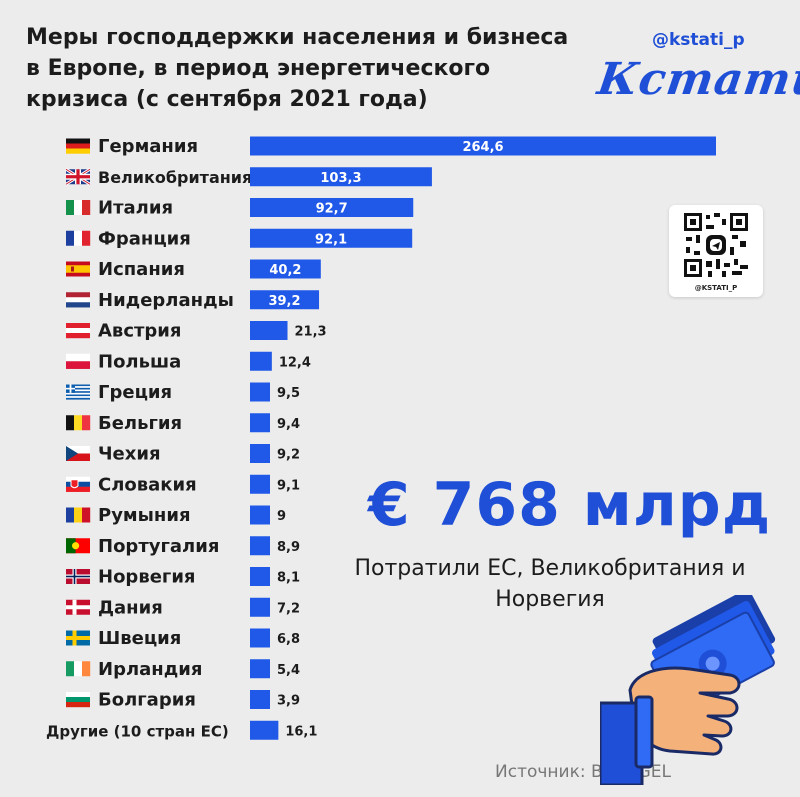 Image resolution: width=800 pixels, height=797 pixels. I want to click on chart-row: Норвегия 8,1, so click(183, 577).